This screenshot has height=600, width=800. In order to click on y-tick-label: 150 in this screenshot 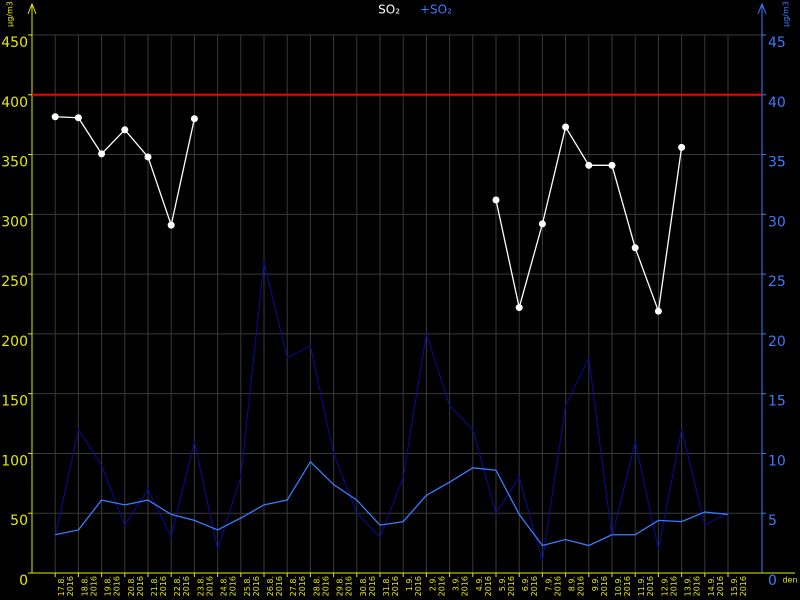, I will do `click(14, 402)`.